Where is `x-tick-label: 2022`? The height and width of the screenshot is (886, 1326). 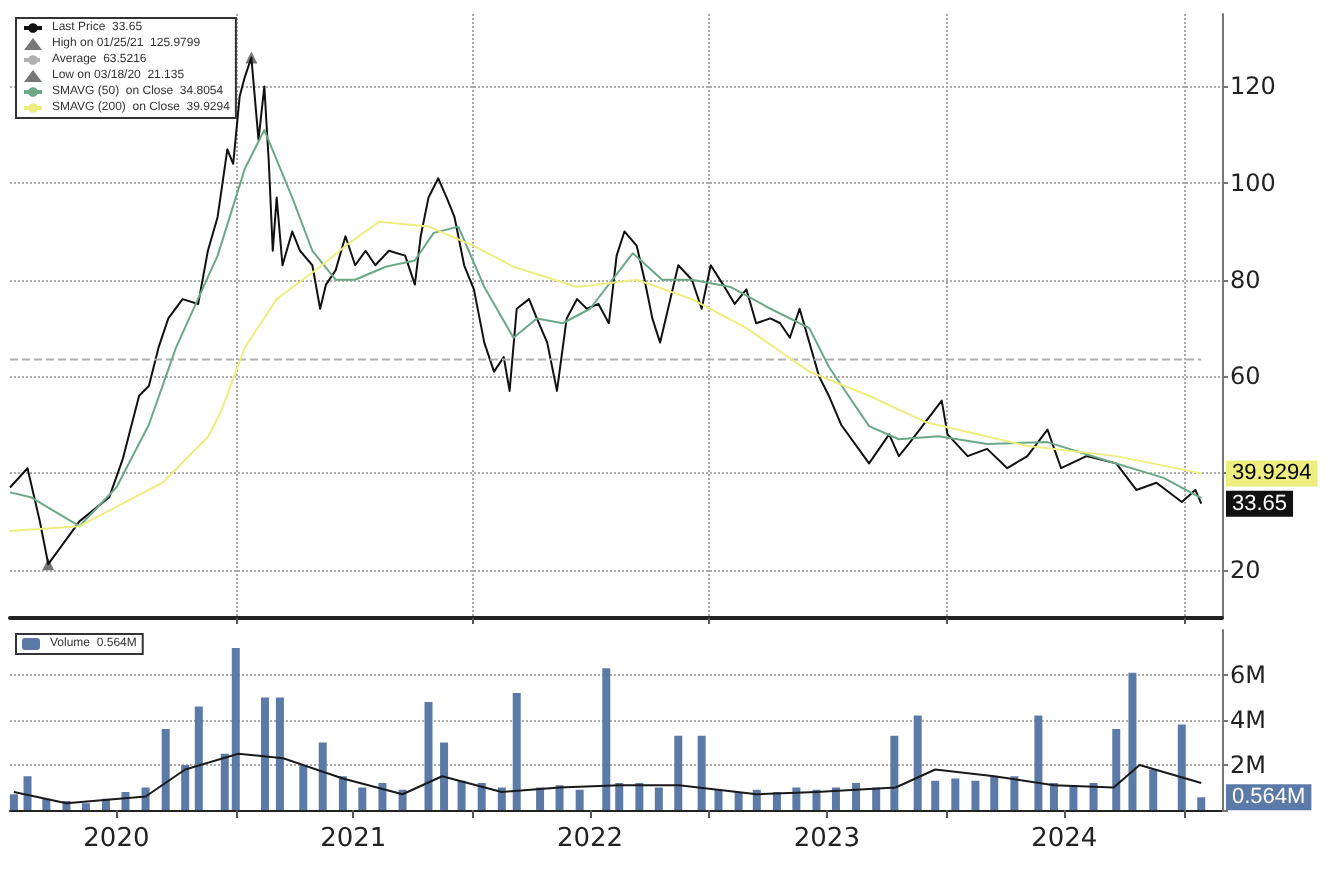
x-tick-label: 2022 is located at coordinates (590, 839).